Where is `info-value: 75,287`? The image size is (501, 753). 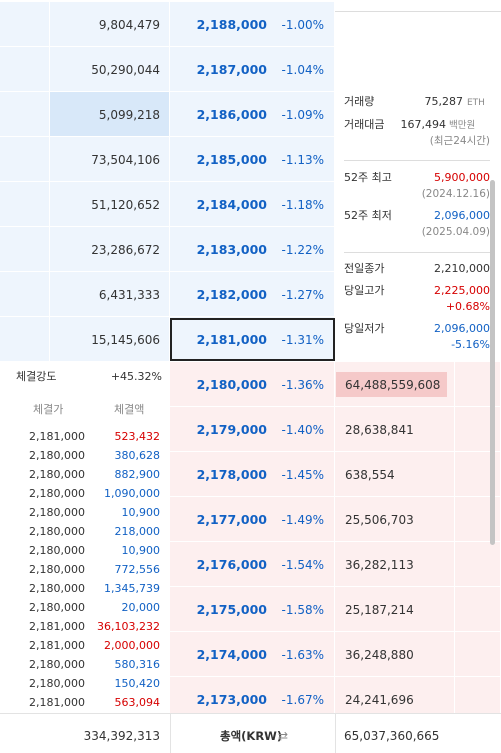
info-value: 75,287 is located at coordinates (444, 101).